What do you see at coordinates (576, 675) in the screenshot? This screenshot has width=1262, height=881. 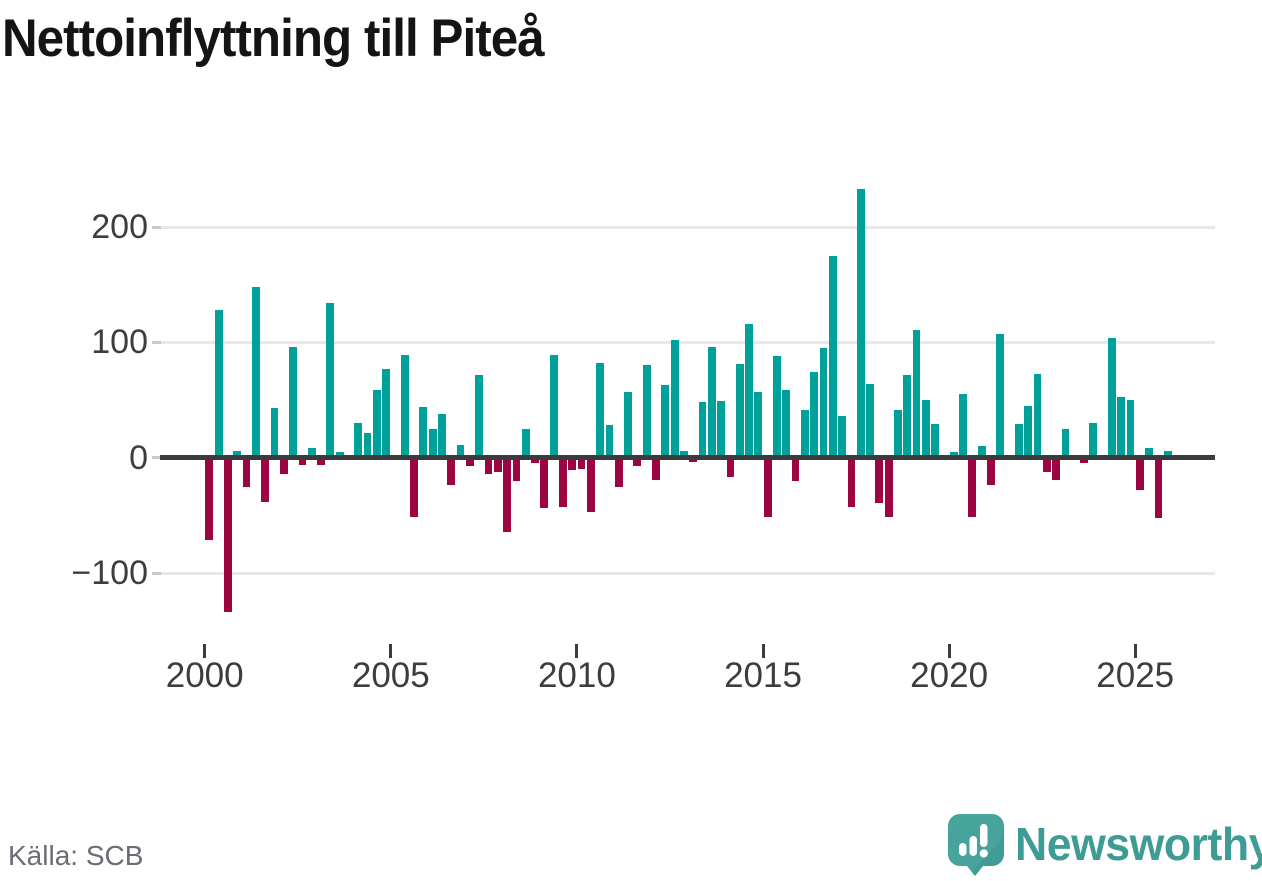 I see `x-axis-label: 2010` at bounding box center [576, 675].